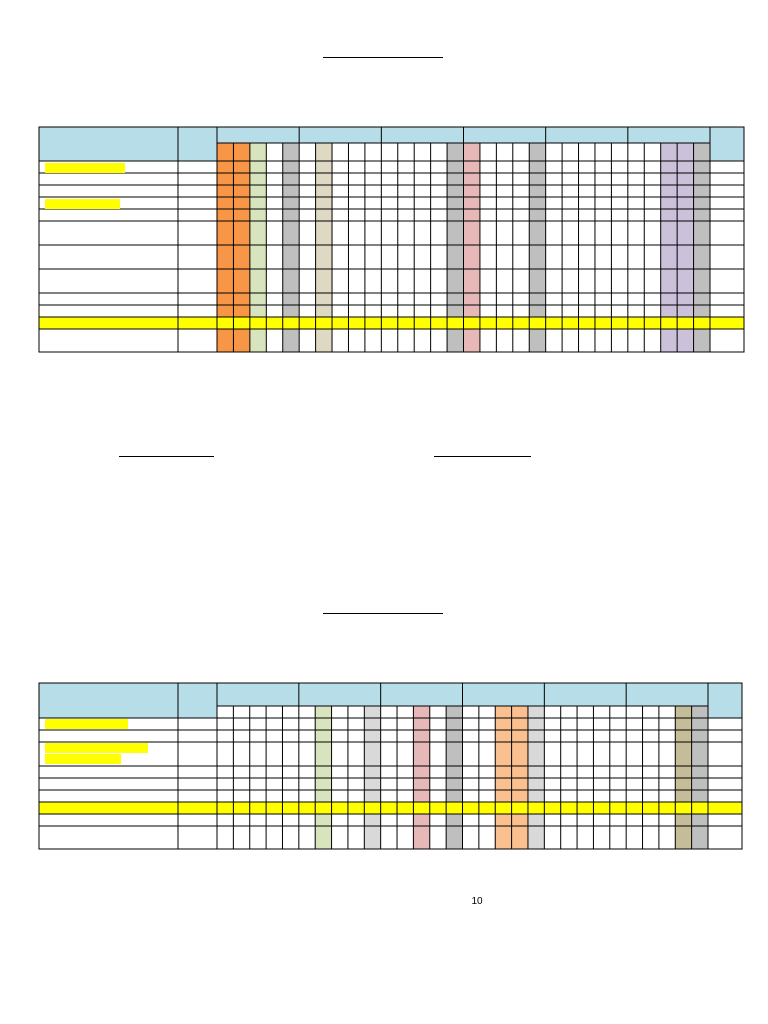 This screenshot has width=768, height=1024. I want to click on left-subtitle-underline, so click(166, 456).